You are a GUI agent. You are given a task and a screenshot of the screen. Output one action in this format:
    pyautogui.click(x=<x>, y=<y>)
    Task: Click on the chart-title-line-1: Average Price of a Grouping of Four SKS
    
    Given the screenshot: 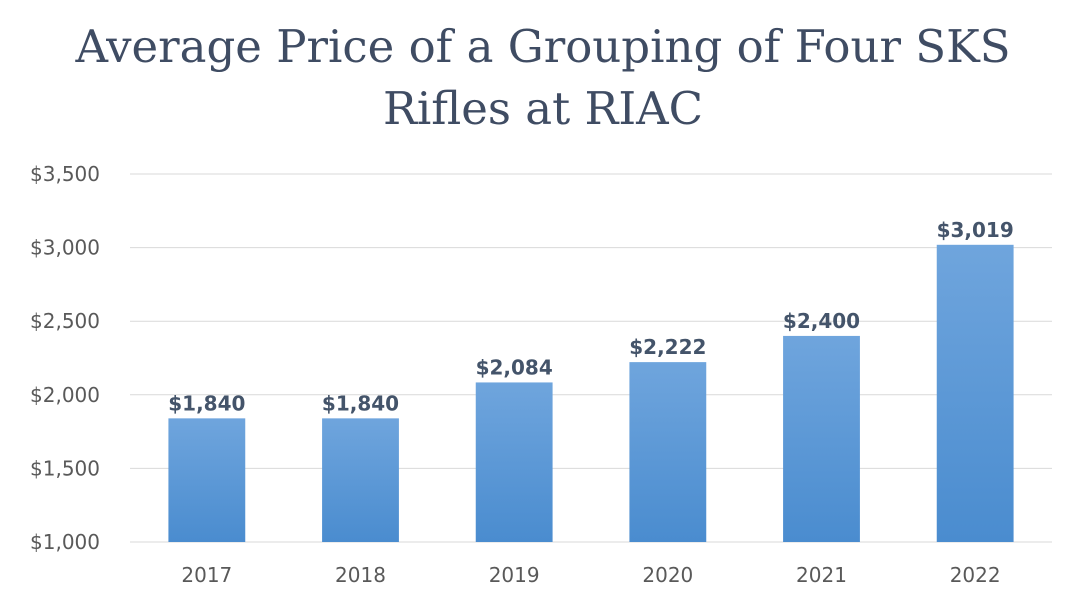 What is the action you would take?
    pyautogui.click(x=542, y=46)
    